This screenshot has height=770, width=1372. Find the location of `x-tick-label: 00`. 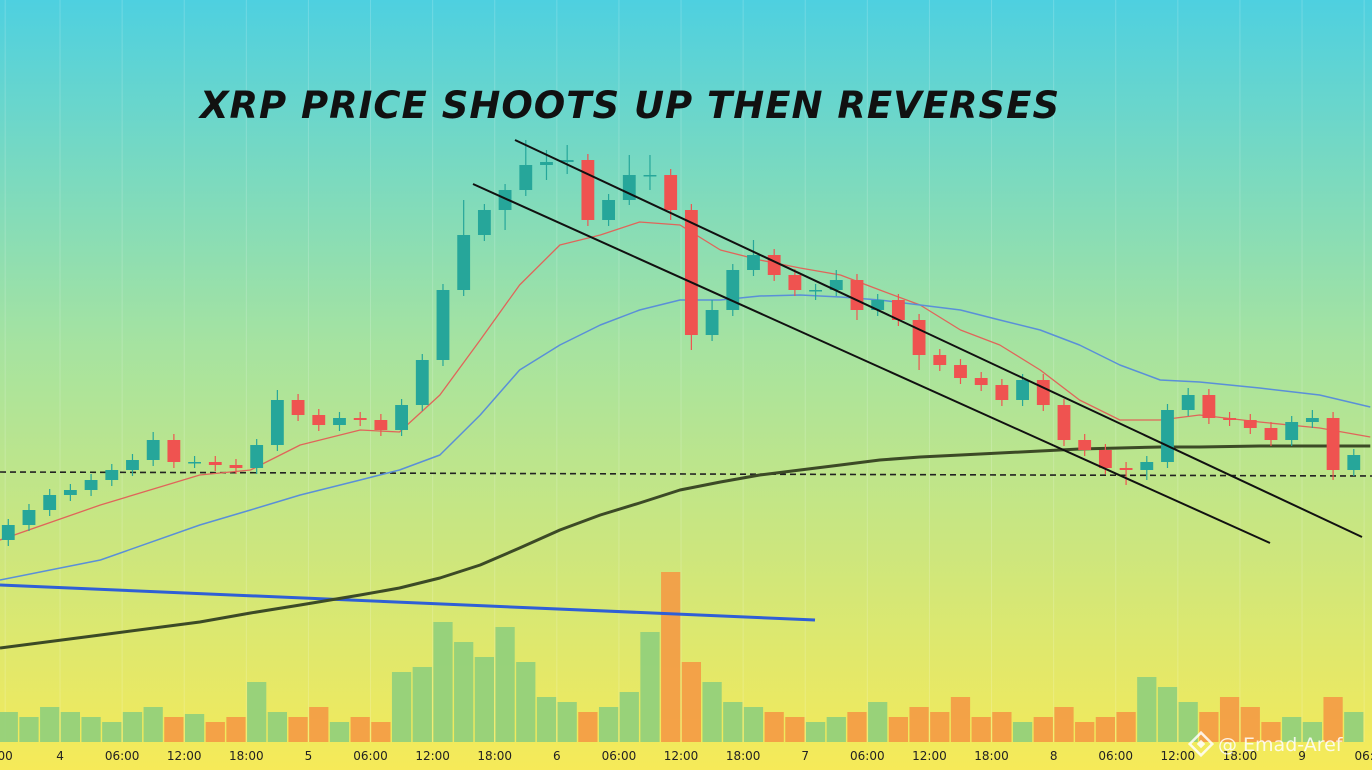

x-tick-label: 00 is located at coordinates (6, 756).